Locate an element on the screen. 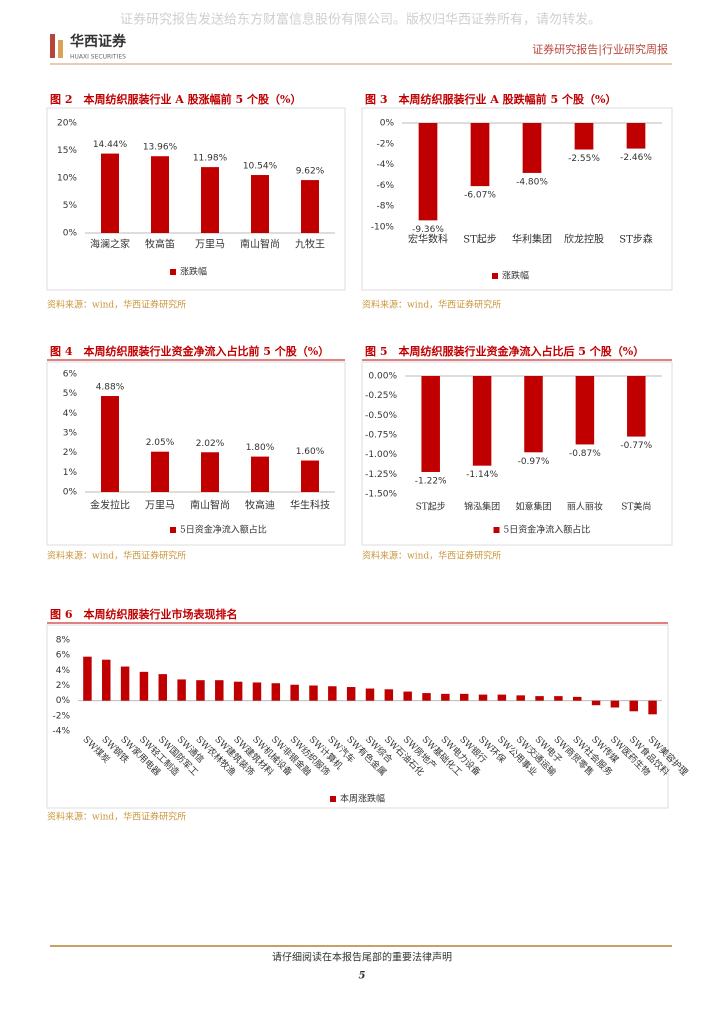  legend-label: 涨跌幅 is located at coordinates (515, 276).